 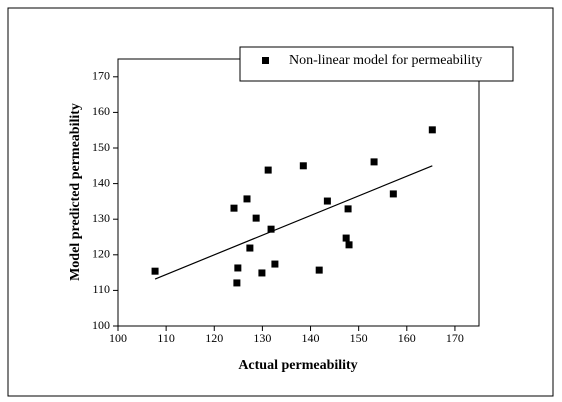 I want to click on y-tick-label: 150, so click(x=101, y=147).